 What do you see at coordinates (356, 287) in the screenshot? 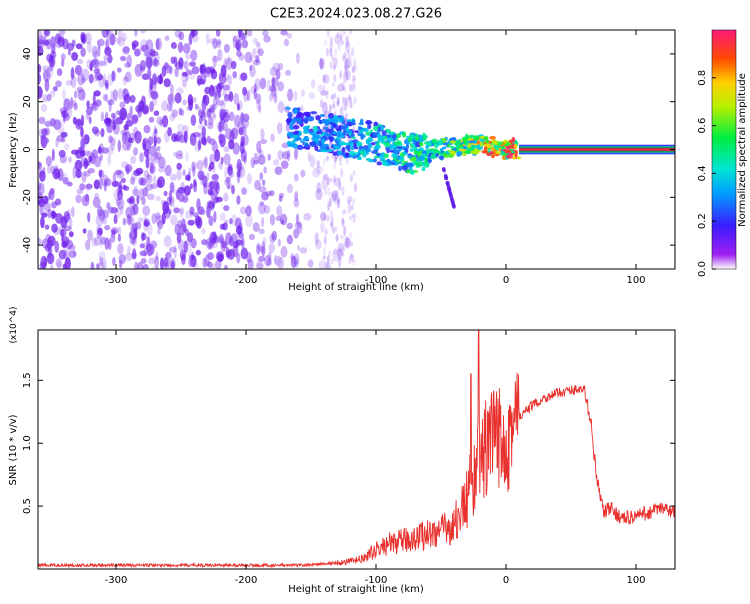
I see `spectrogram-x-label: Height of straight line (km)` at bounding box center [356, 287].